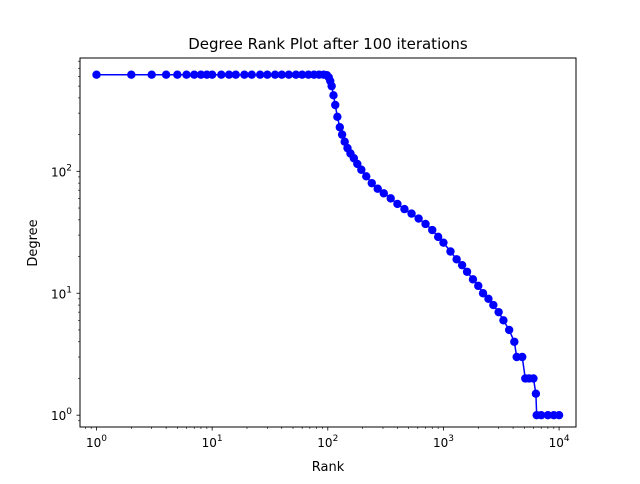  What do you see at coordinates (328, 44) in the screenshot?
I see `chart-title: Degree Rank Plot after 100 iterations` at bounding box center [328, 44].